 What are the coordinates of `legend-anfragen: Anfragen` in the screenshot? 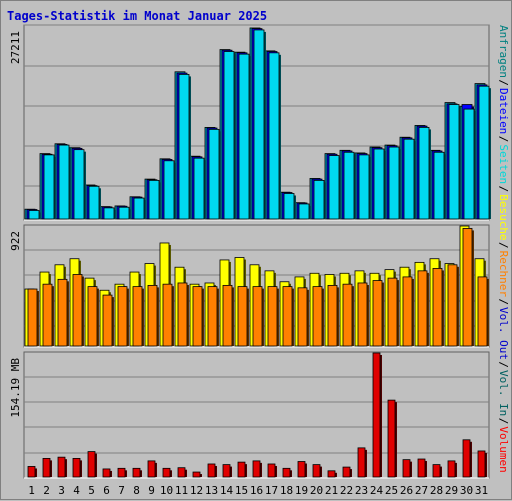 It's located at (503, 51).